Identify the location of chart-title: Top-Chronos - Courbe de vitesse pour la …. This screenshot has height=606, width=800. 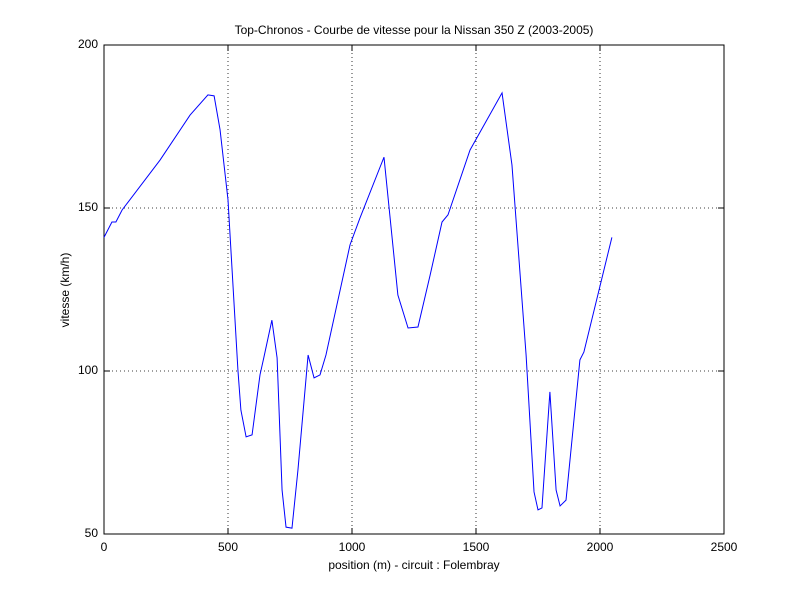
(414, 30).